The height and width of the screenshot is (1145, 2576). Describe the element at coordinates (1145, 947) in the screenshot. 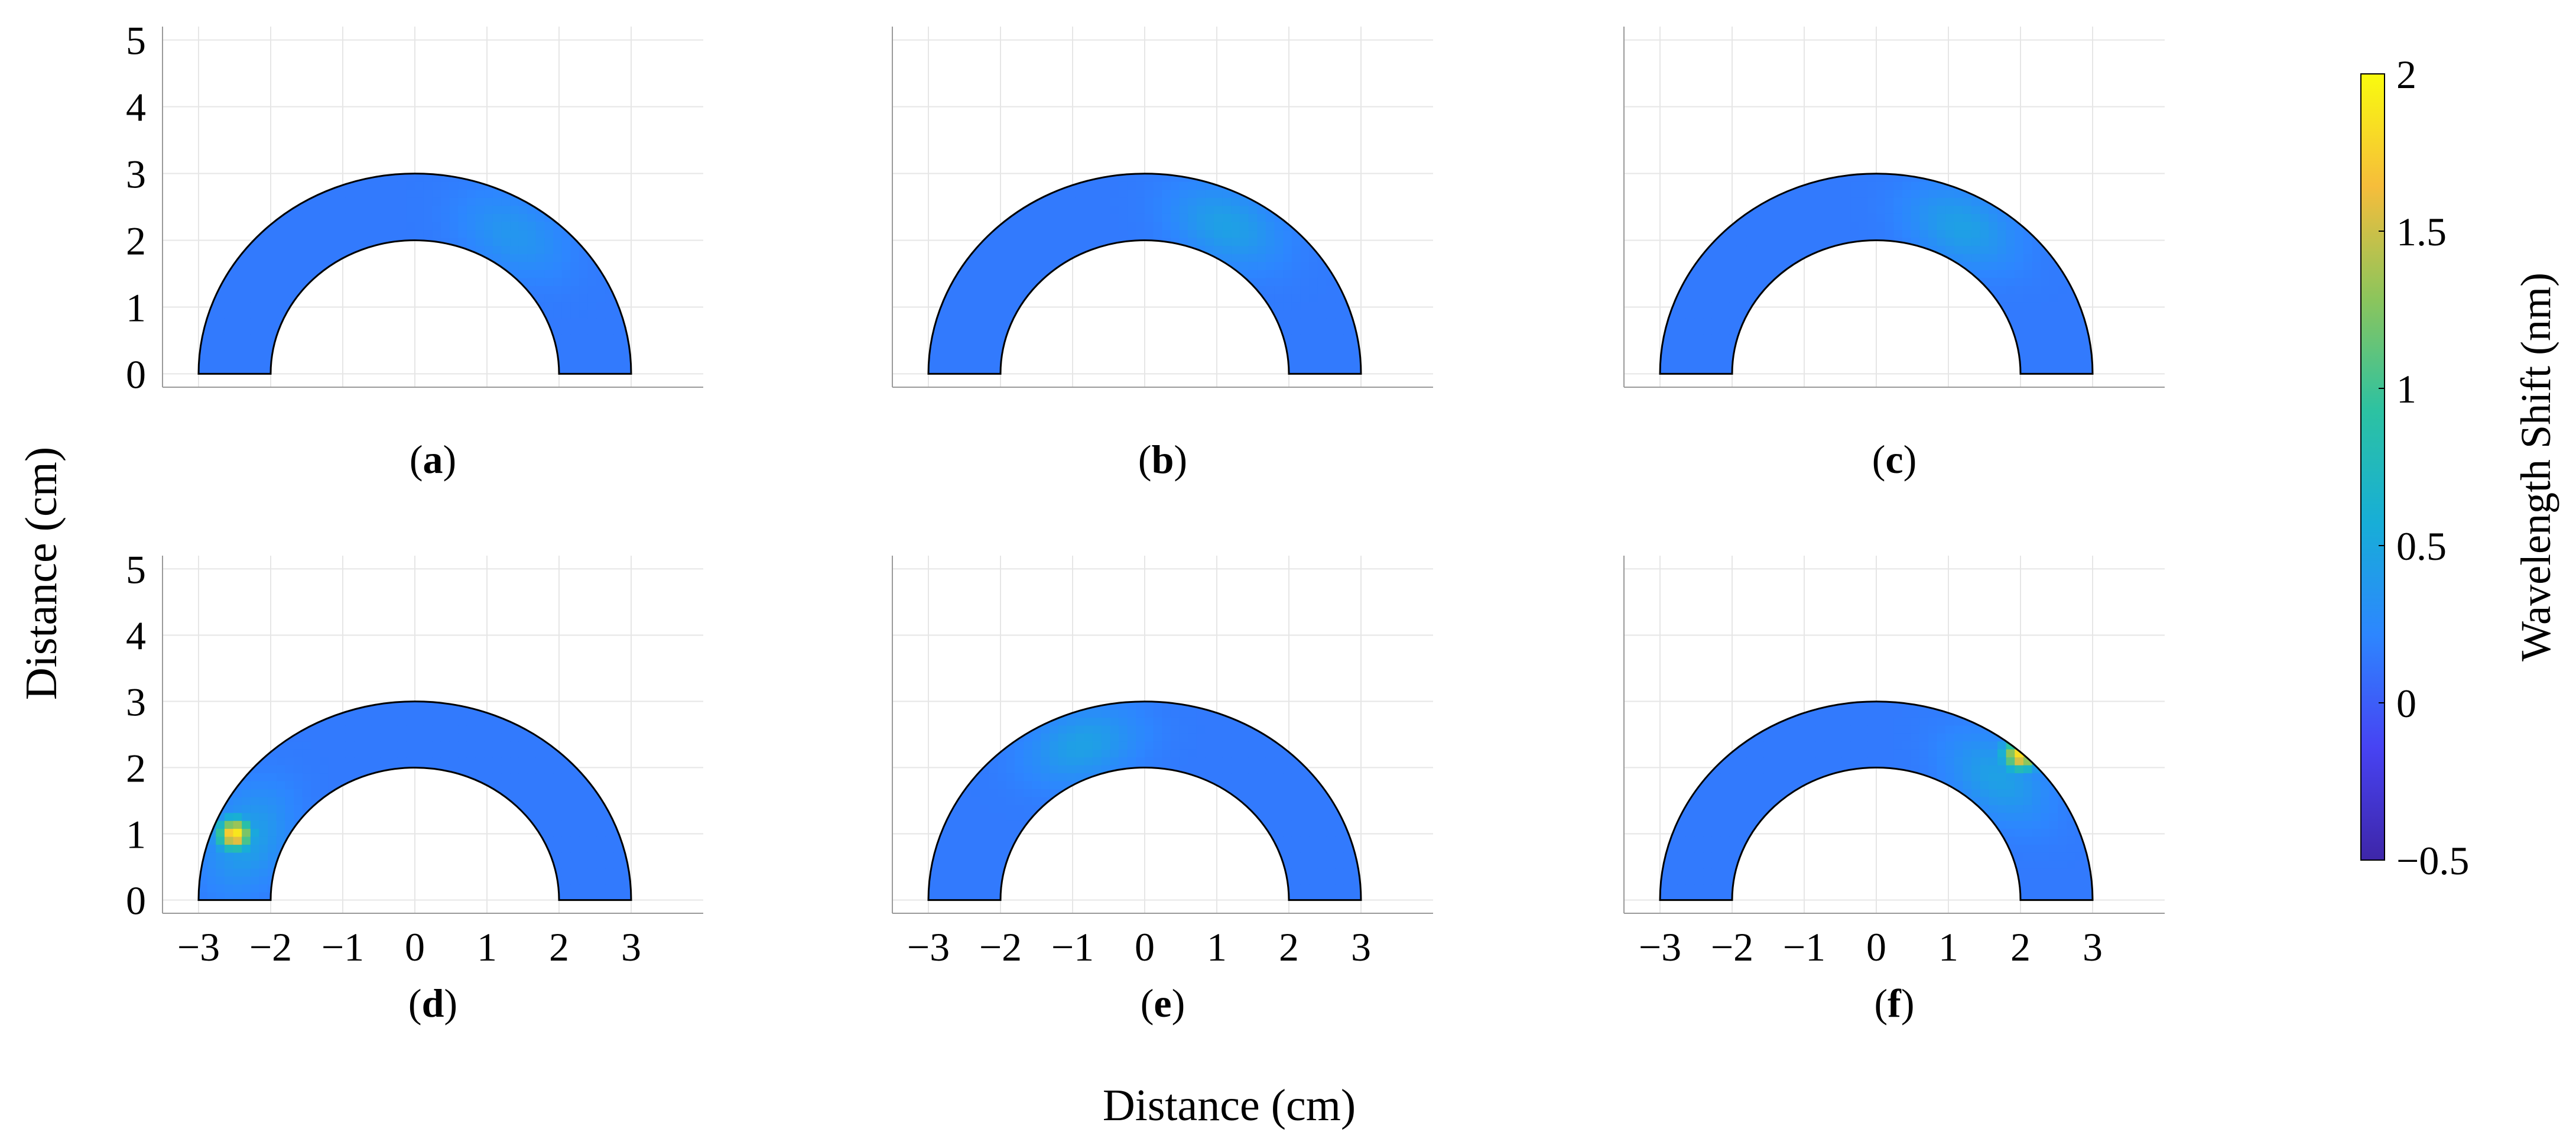

I see `x-tick-label: 0` at that location.